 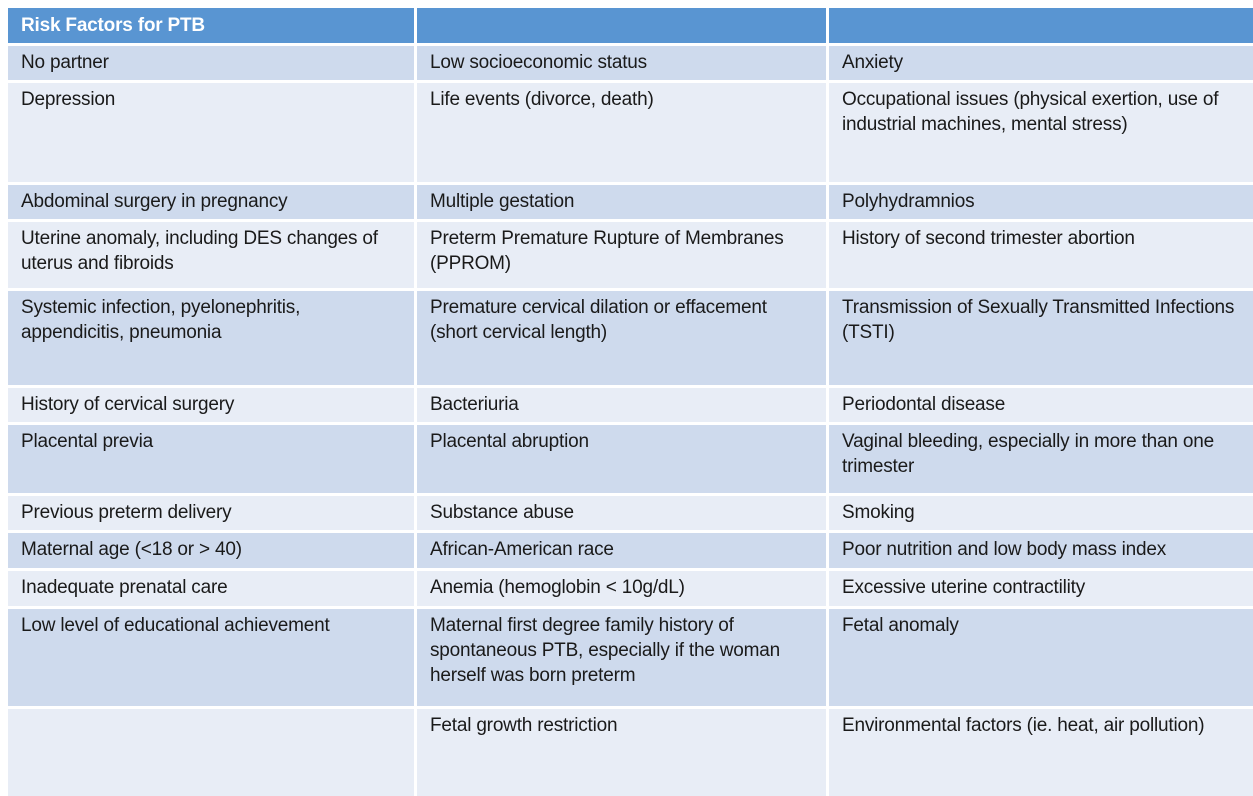 I want to click on table-title: Risk Factors for PTB, so click(x=211, y=25).